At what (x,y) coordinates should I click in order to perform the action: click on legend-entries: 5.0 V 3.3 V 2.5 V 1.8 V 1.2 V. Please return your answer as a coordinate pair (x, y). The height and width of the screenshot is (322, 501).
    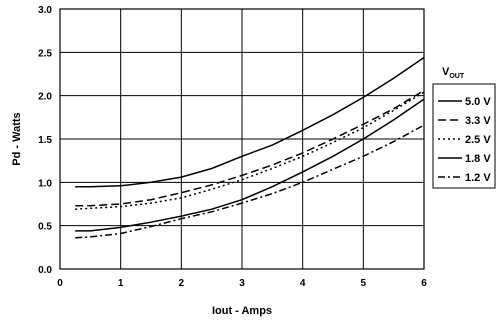
    Looking at the image, I should click on (464, 140).